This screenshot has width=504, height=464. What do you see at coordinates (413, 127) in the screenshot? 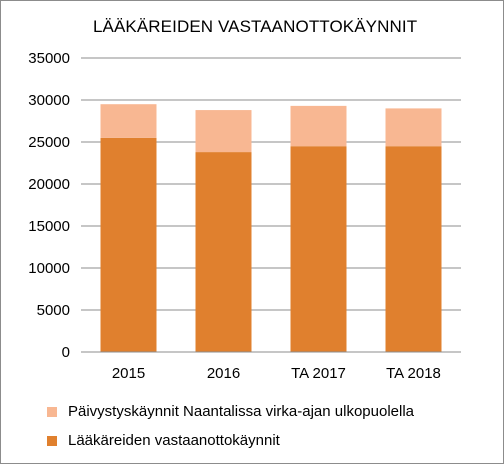
I see `bar-paivystys-ta-2018` at bounding box center [413, 127].